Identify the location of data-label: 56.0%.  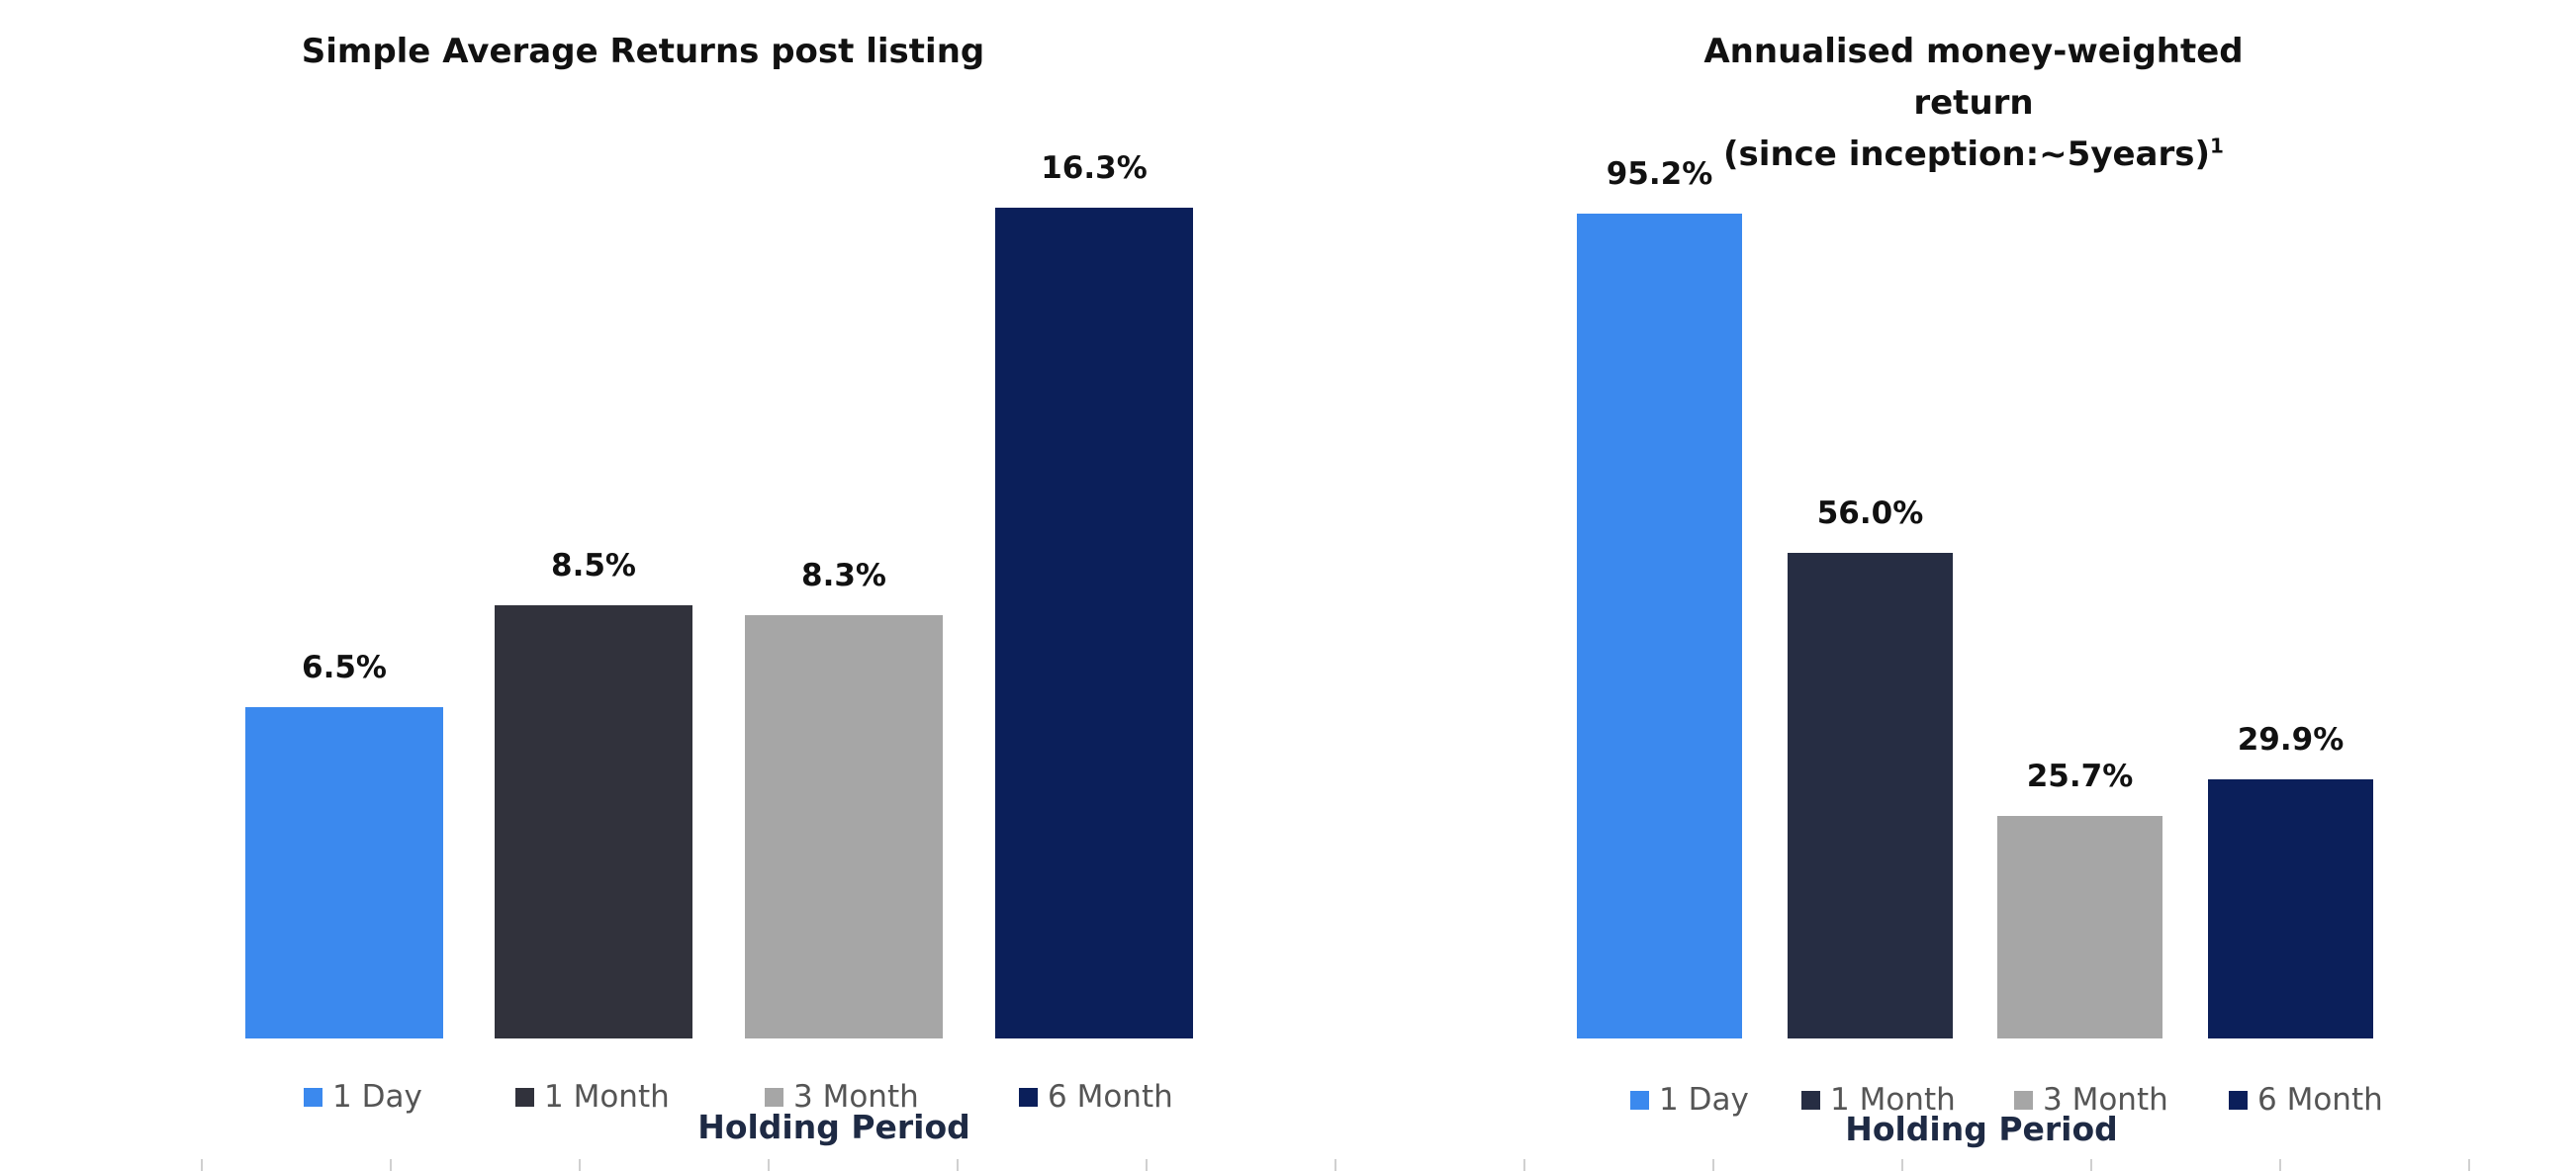
(1870, 513).